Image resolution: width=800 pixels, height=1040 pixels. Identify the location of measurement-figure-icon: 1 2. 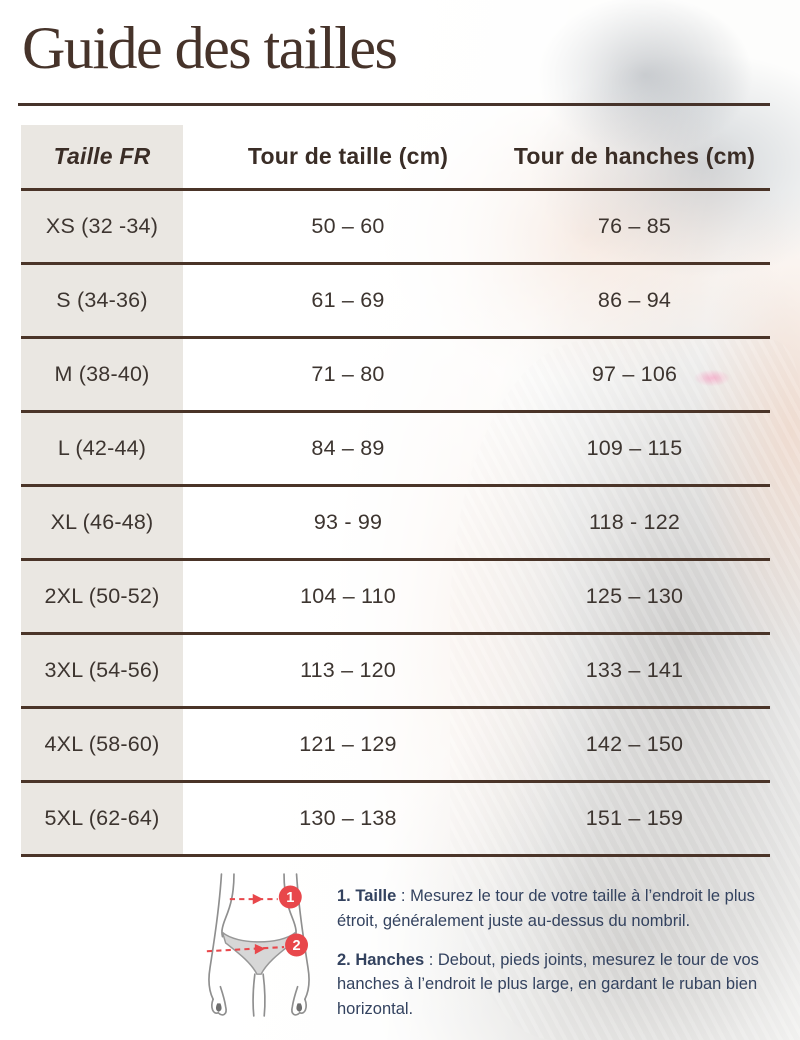
(258, 945).